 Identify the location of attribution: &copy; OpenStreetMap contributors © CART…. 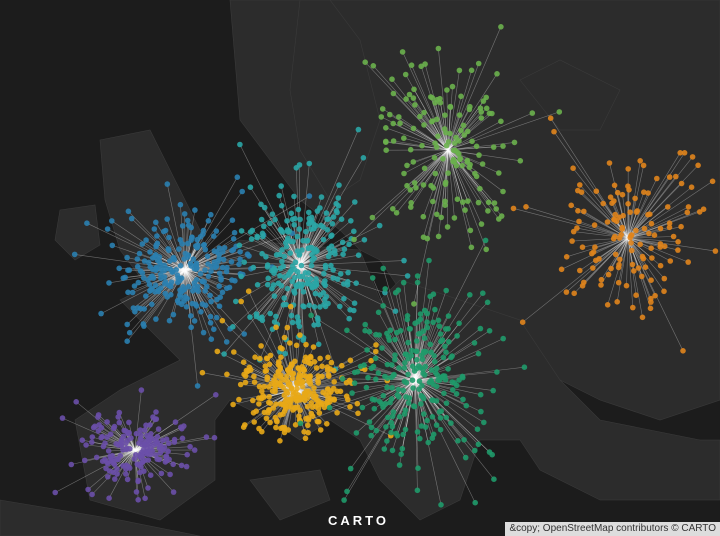
(612, 529).